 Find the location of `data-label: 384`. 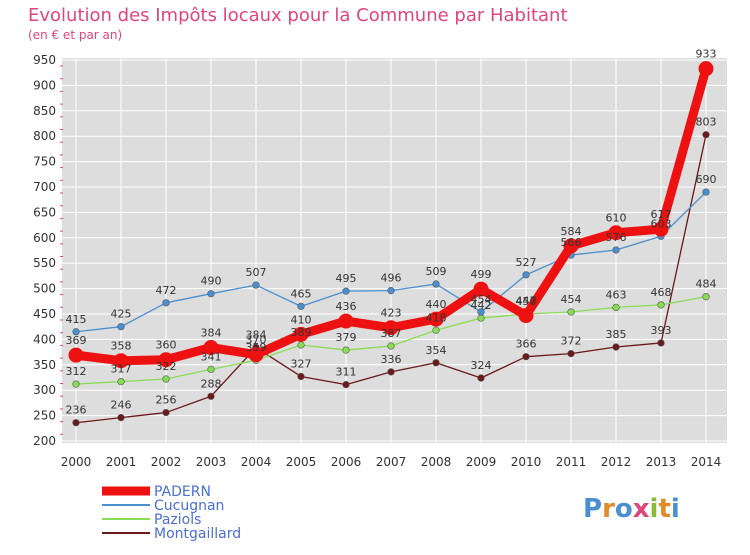

data-label: 384 is located at coordinates (256, 335).